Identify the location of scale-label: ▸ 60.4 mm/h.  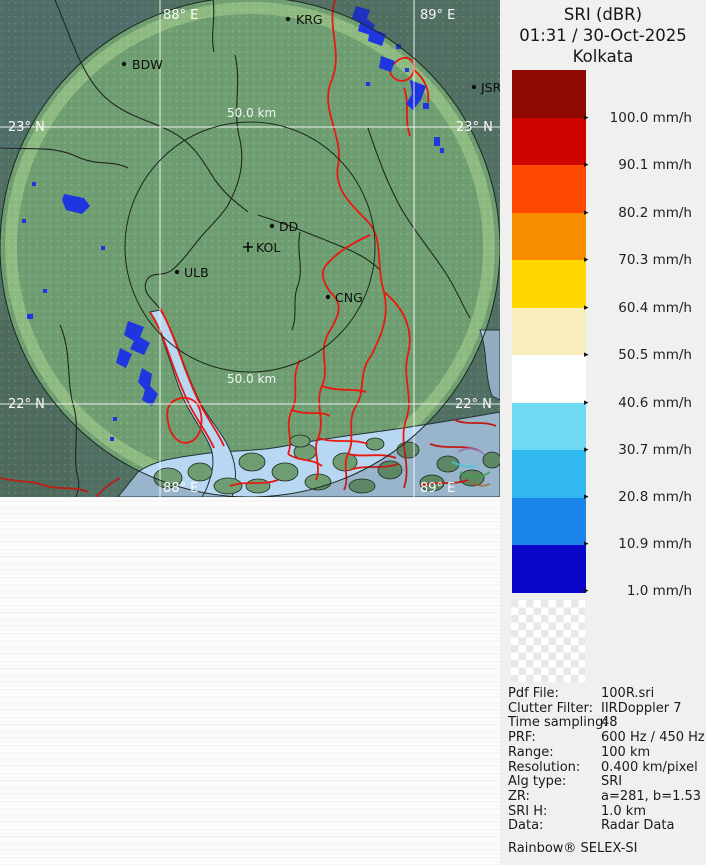
(638, 308).